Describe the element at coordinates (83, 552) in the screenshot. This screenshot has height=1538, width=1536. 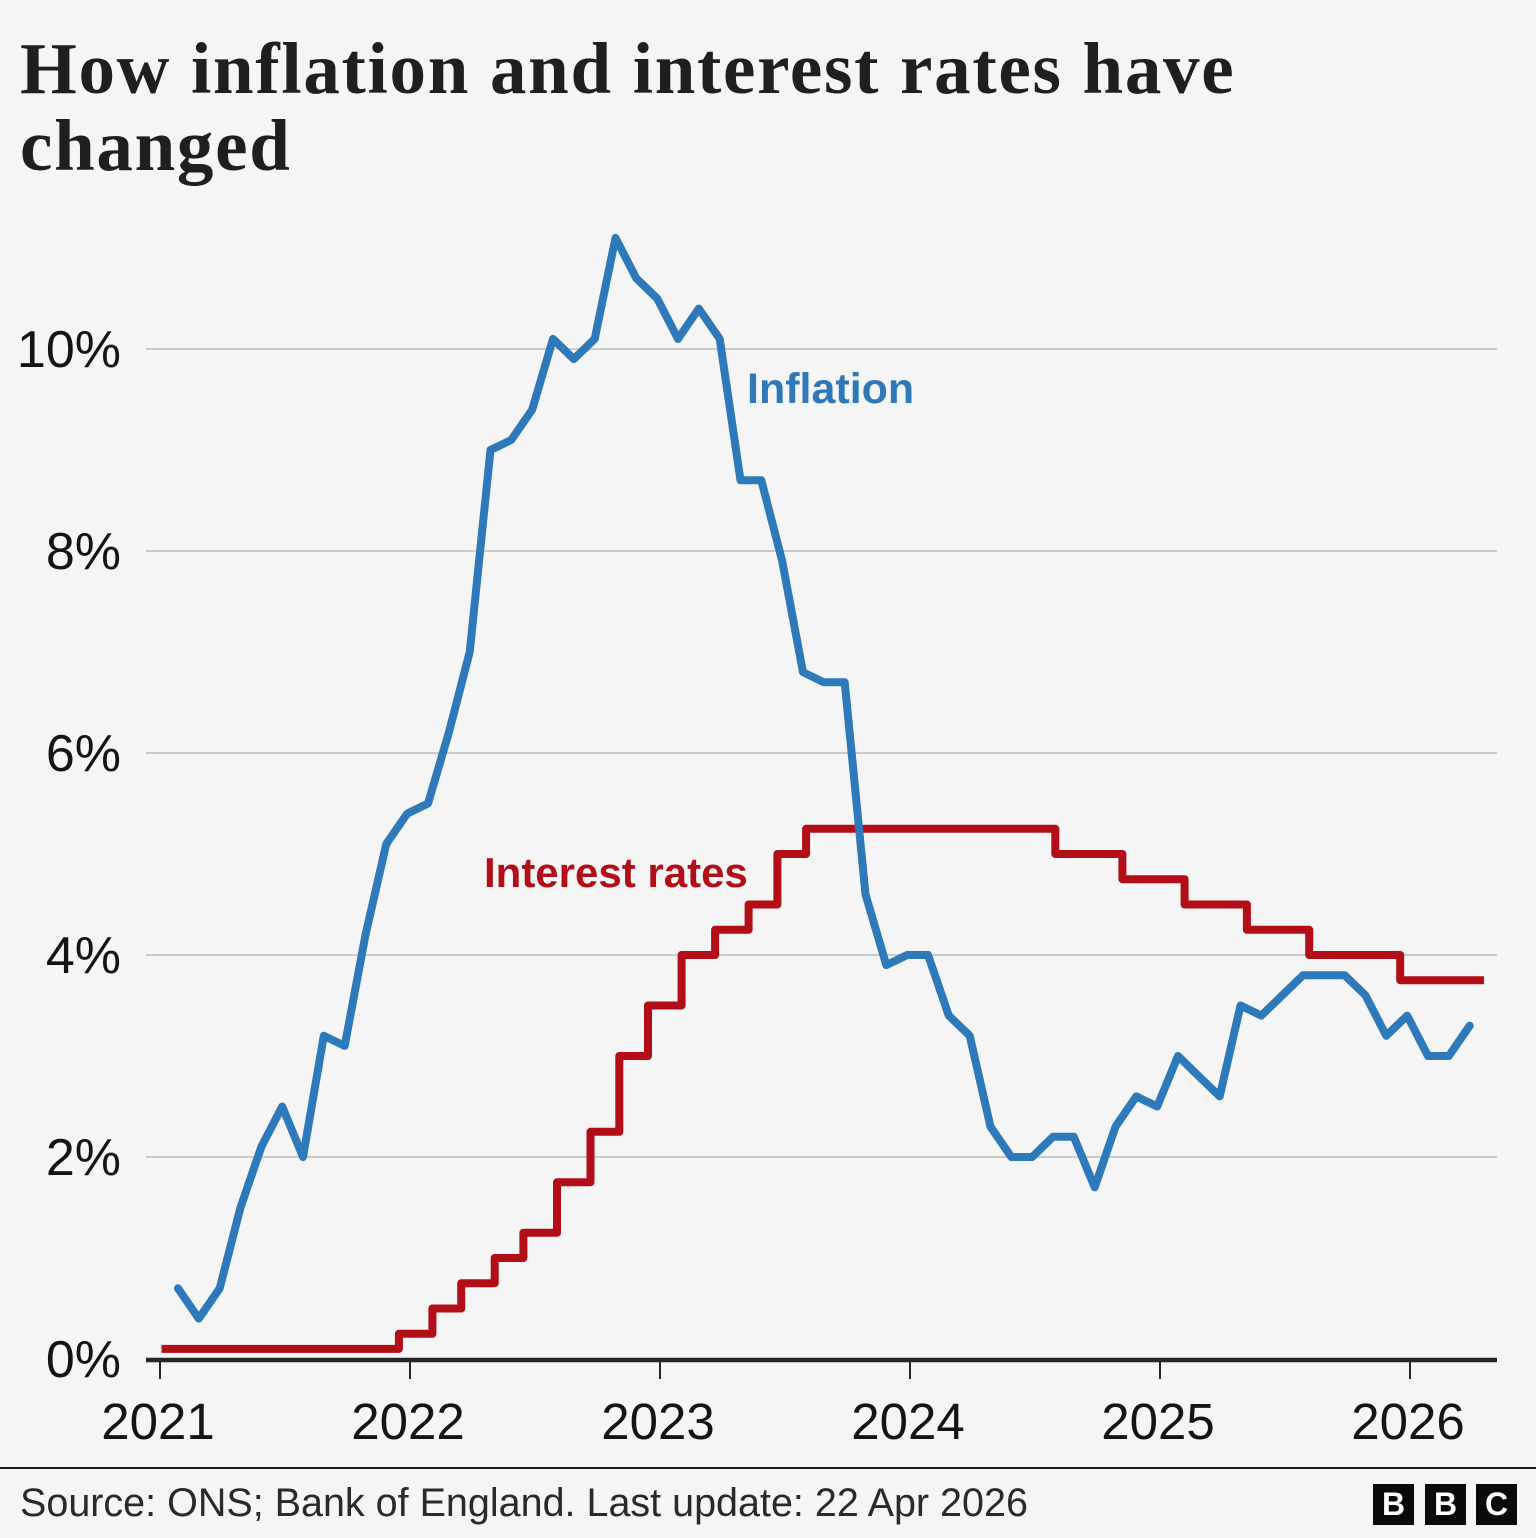
I see `svg-text: 8%` at that location.